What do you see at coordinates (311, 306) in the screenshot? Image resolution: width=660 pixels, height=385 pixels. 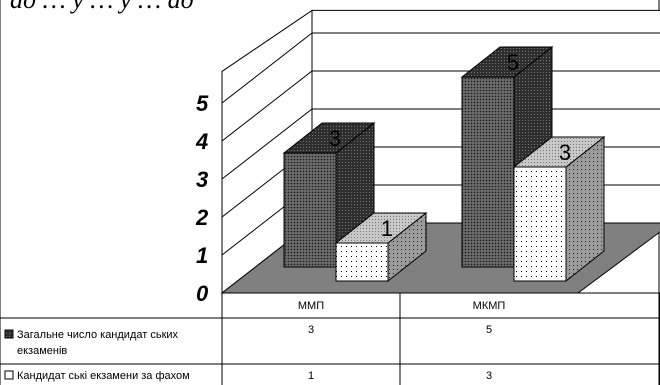 I see `category-label: ММП` at bounding box center [311, 306].